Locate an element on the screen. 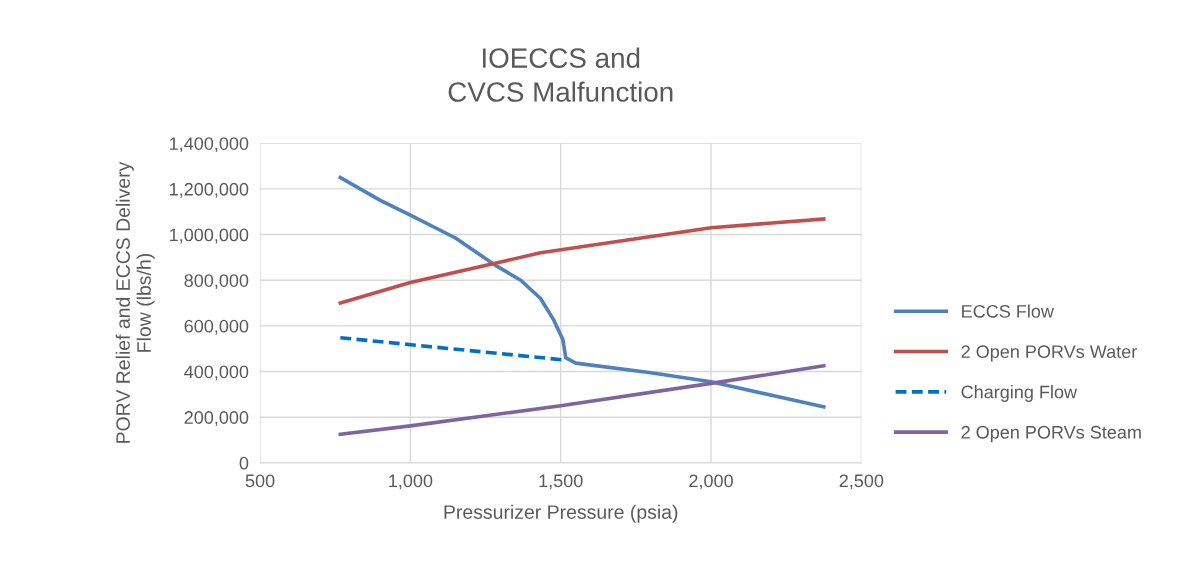  legend-label: Charging Flow is located at coordinates (1019, 393).